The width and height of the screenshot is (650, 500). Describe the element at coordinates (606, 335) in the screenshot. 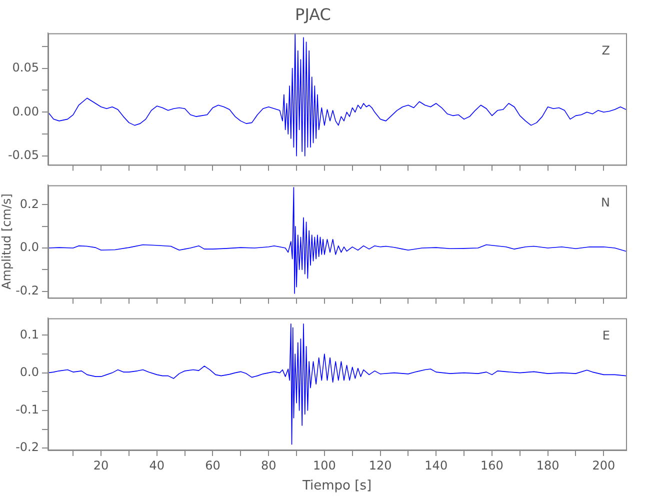

I see `annotation: E` at that location.